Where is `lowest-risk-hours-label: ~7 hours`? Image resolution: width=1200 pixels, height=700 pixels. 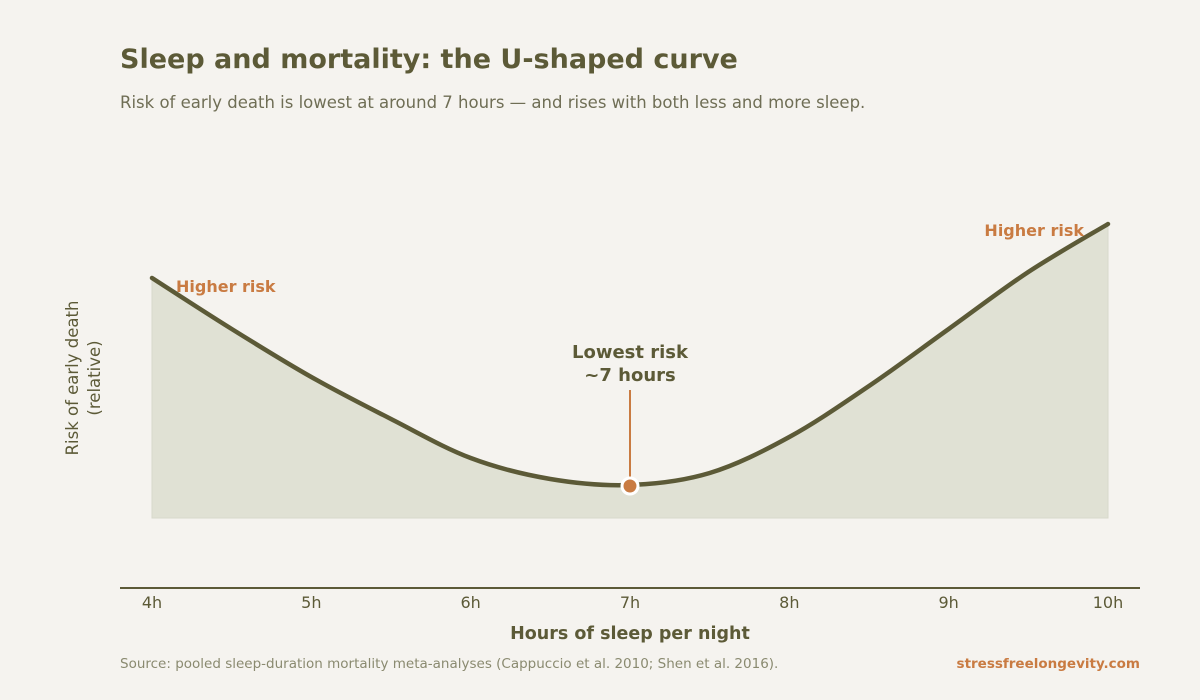
lowest-risk-hours-label: ~7 hours is located at coordinates (629, 375).